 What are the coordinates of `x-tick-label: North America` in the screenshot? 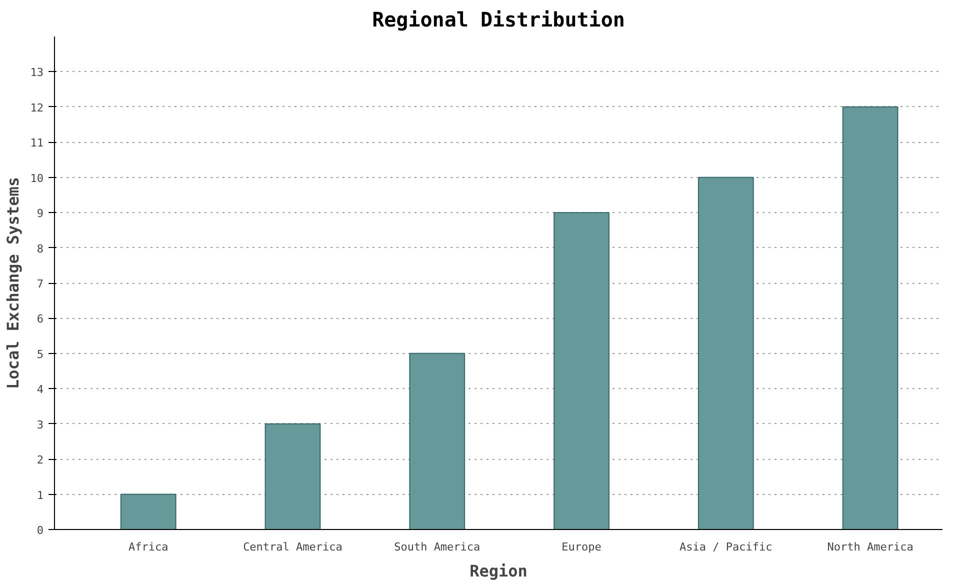 It's located at (870, 547).